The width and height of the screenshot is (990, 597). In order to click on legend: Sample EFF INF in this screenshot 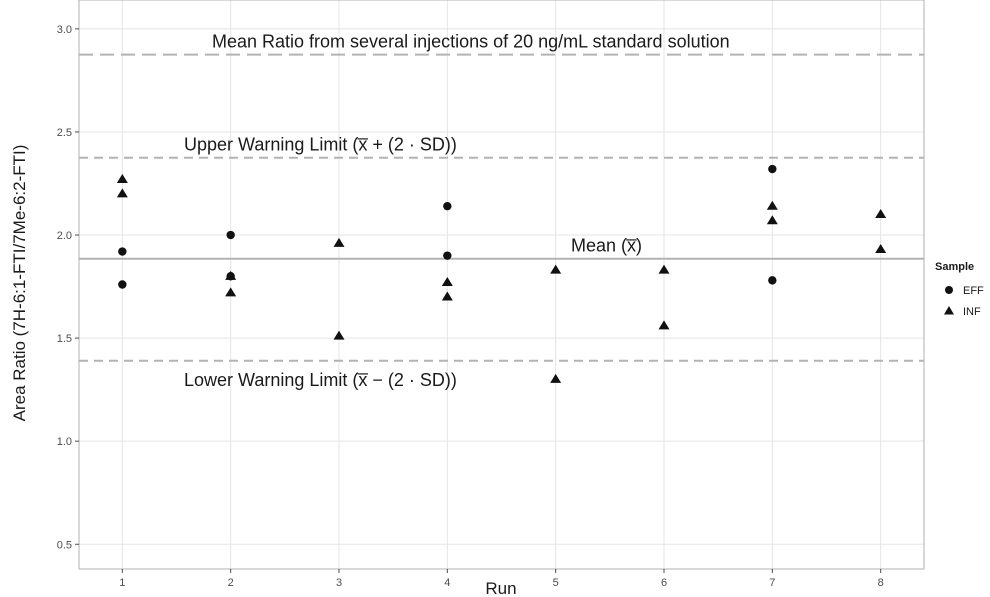, I will do `click(959, 289)`.